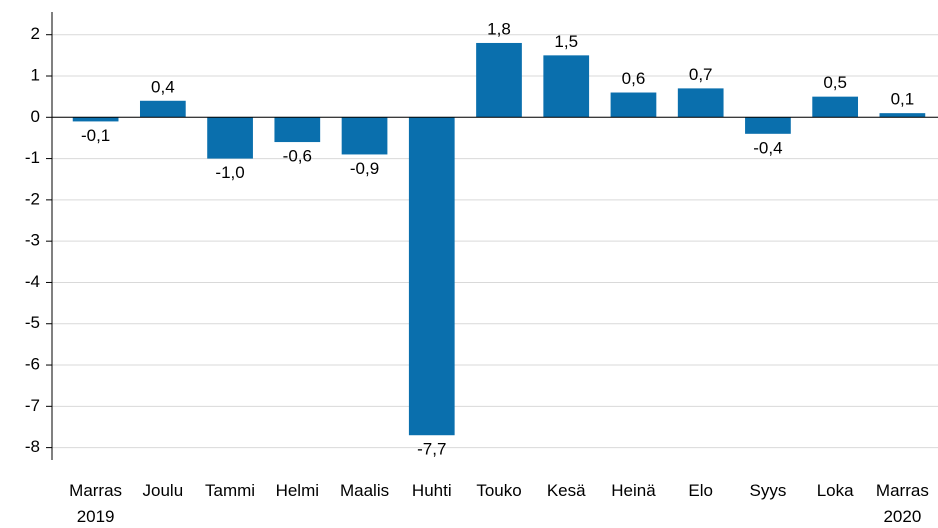  Describe the element at coordinates (700, 490) in the screenshot. I see `x-tick-label: Elo` at that location.